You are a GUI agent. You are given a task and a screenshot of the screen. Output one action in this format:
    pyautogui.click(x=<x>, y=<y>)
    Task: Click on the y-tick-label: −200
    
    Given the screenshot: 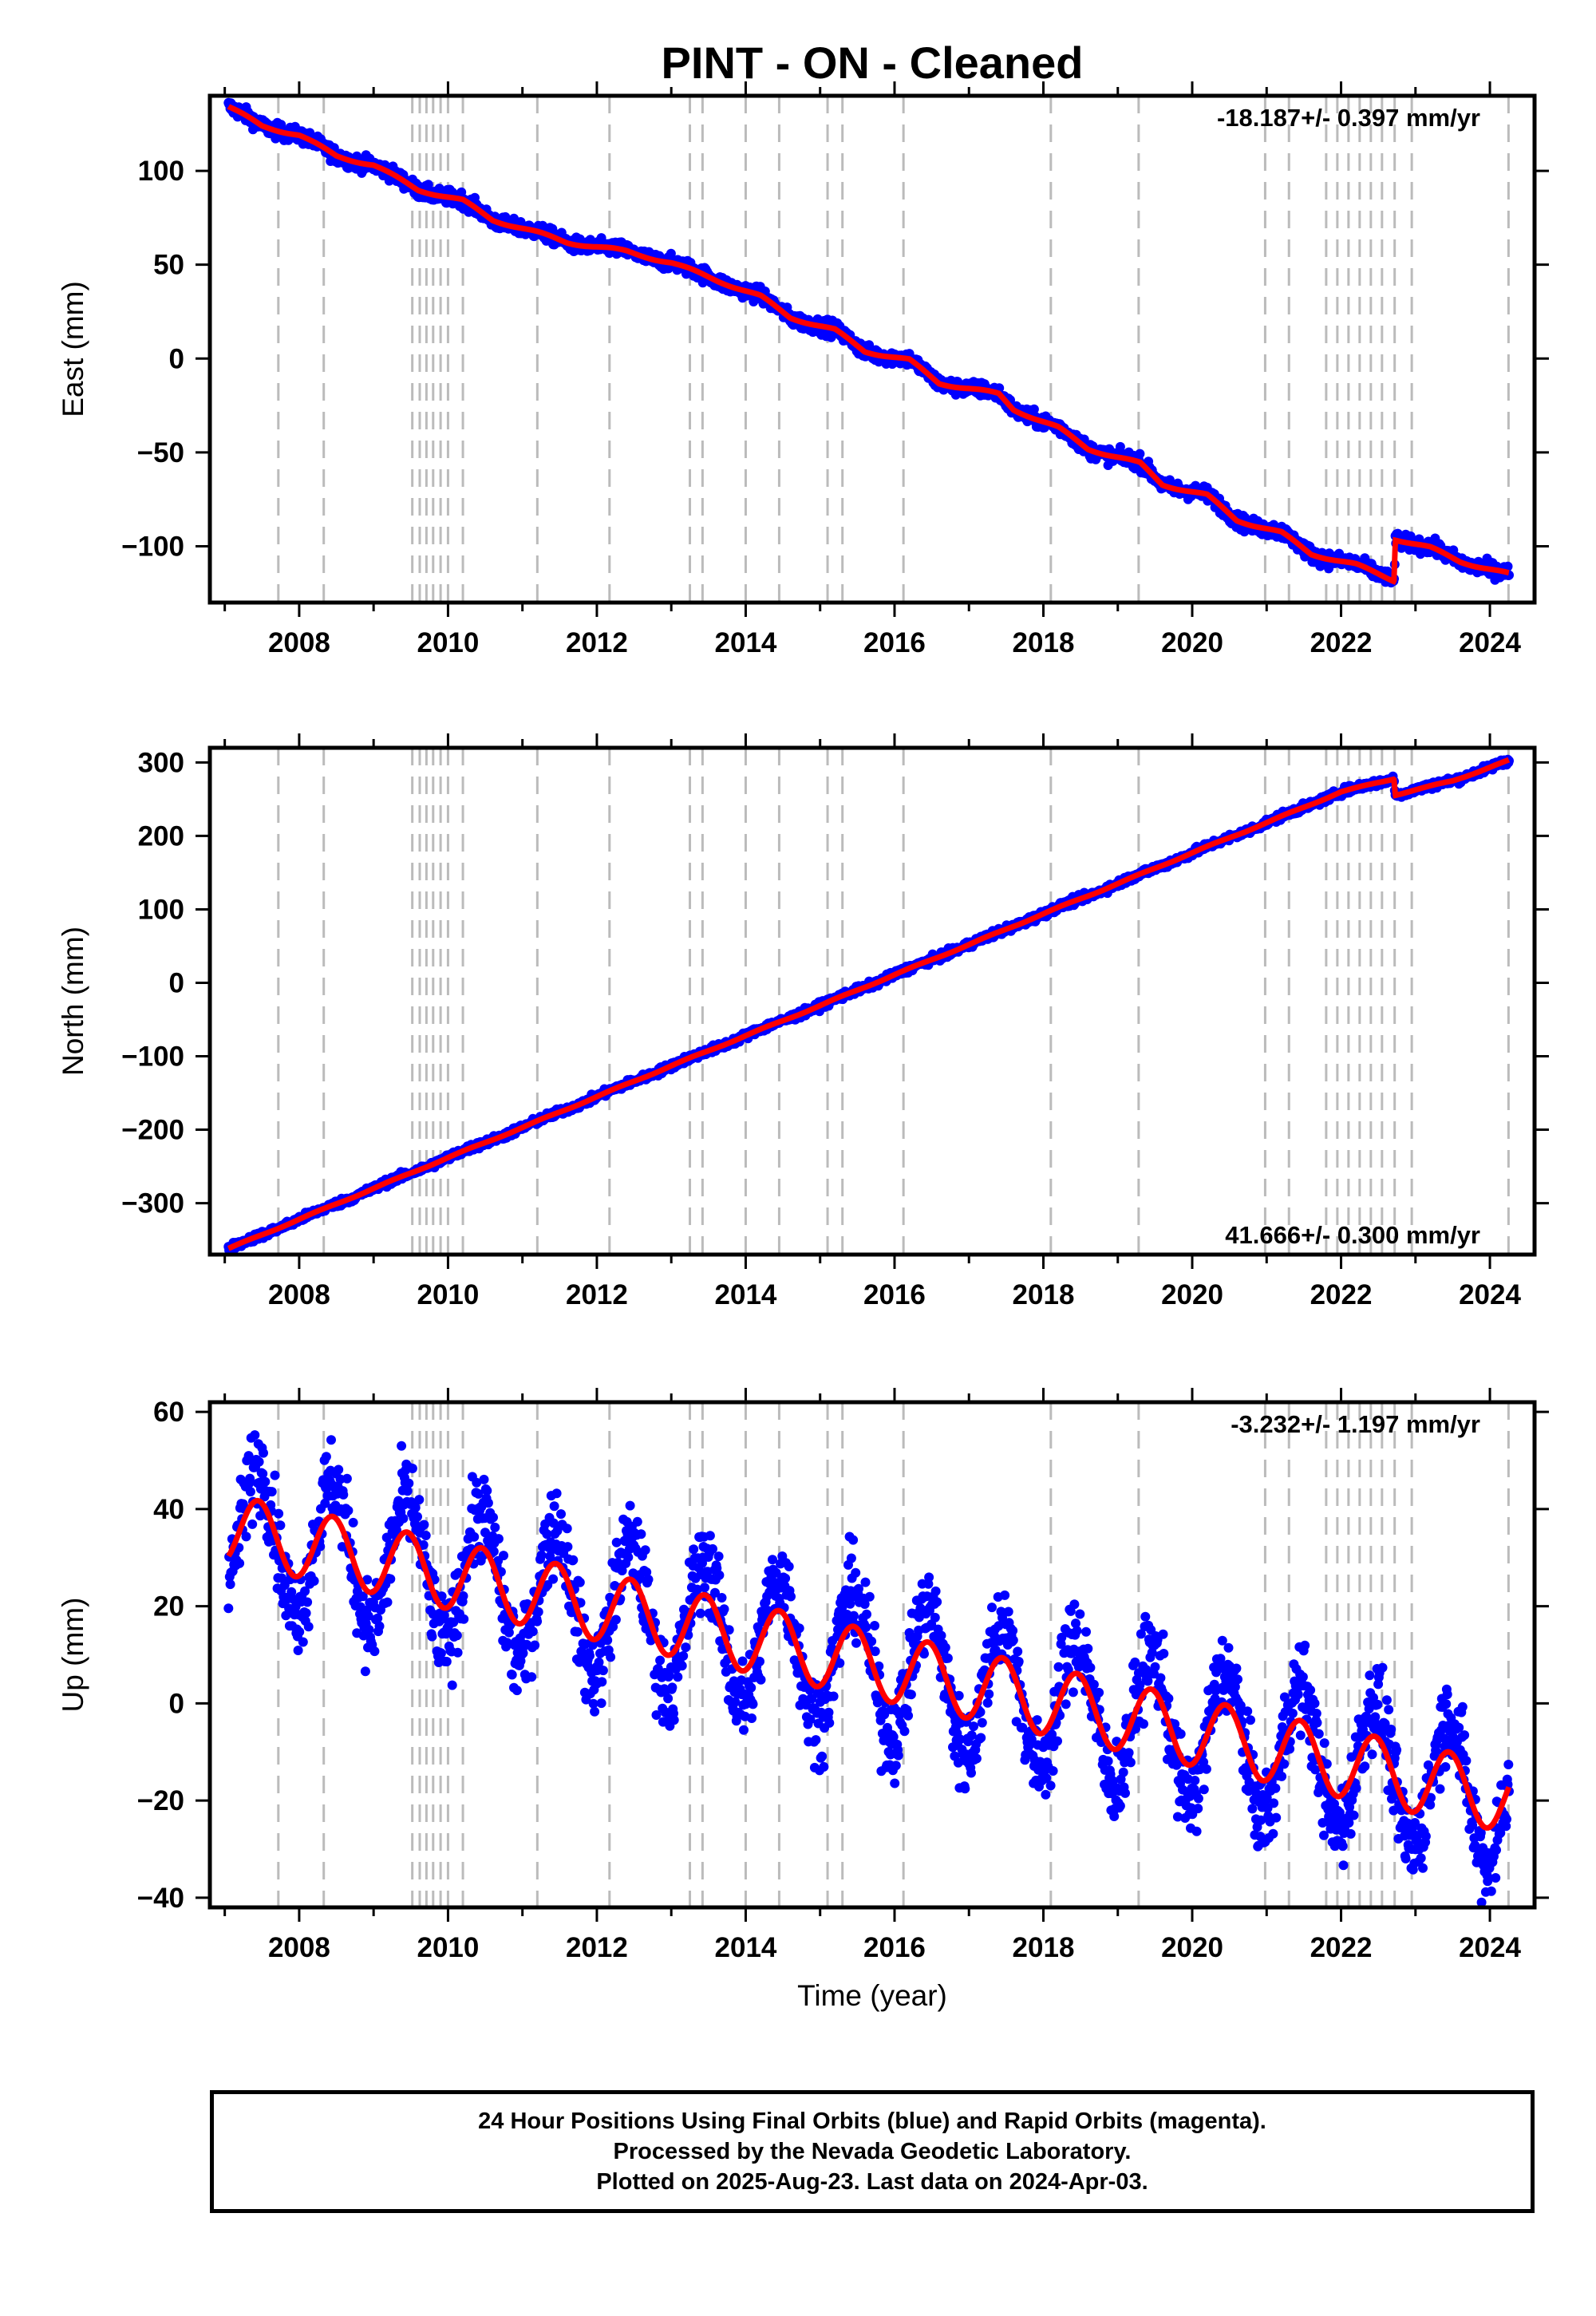 What is the action you would take?
    pyautogui.click(x=152, y=1130)
    